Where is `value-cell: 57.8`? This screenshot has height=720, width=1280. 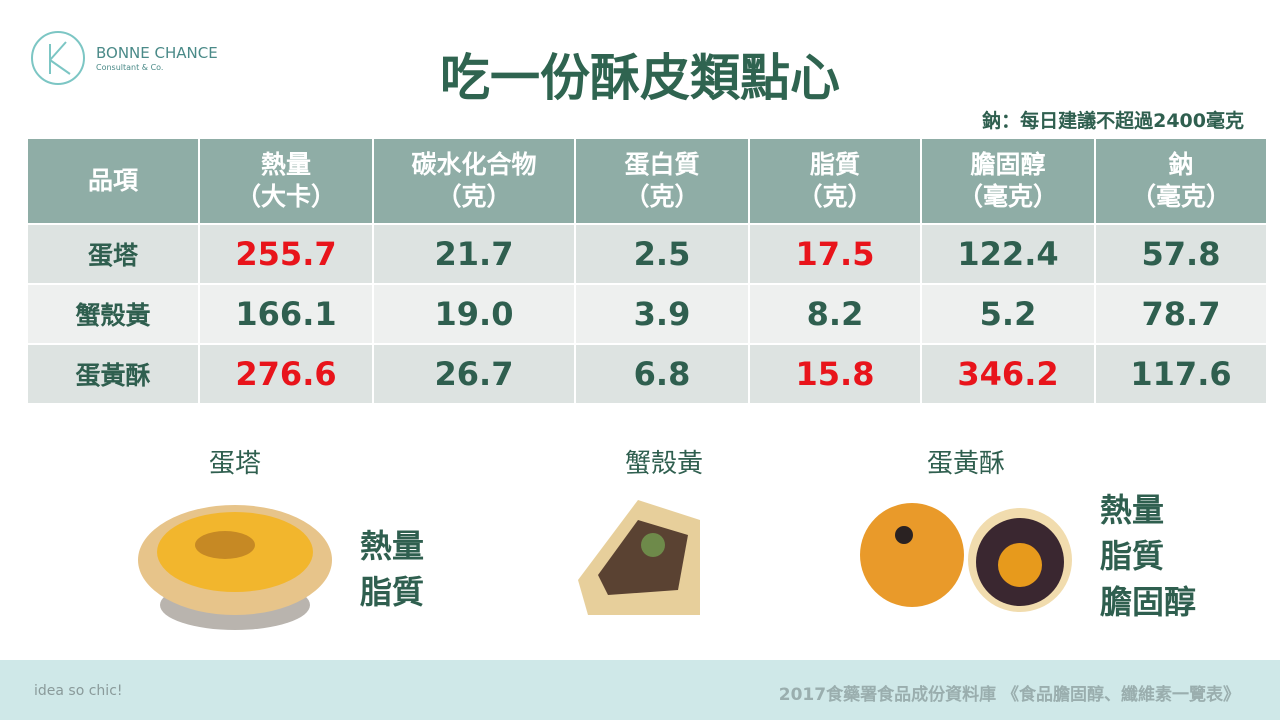 value-cell: 57.8 is located at coordinates (1181, 254).